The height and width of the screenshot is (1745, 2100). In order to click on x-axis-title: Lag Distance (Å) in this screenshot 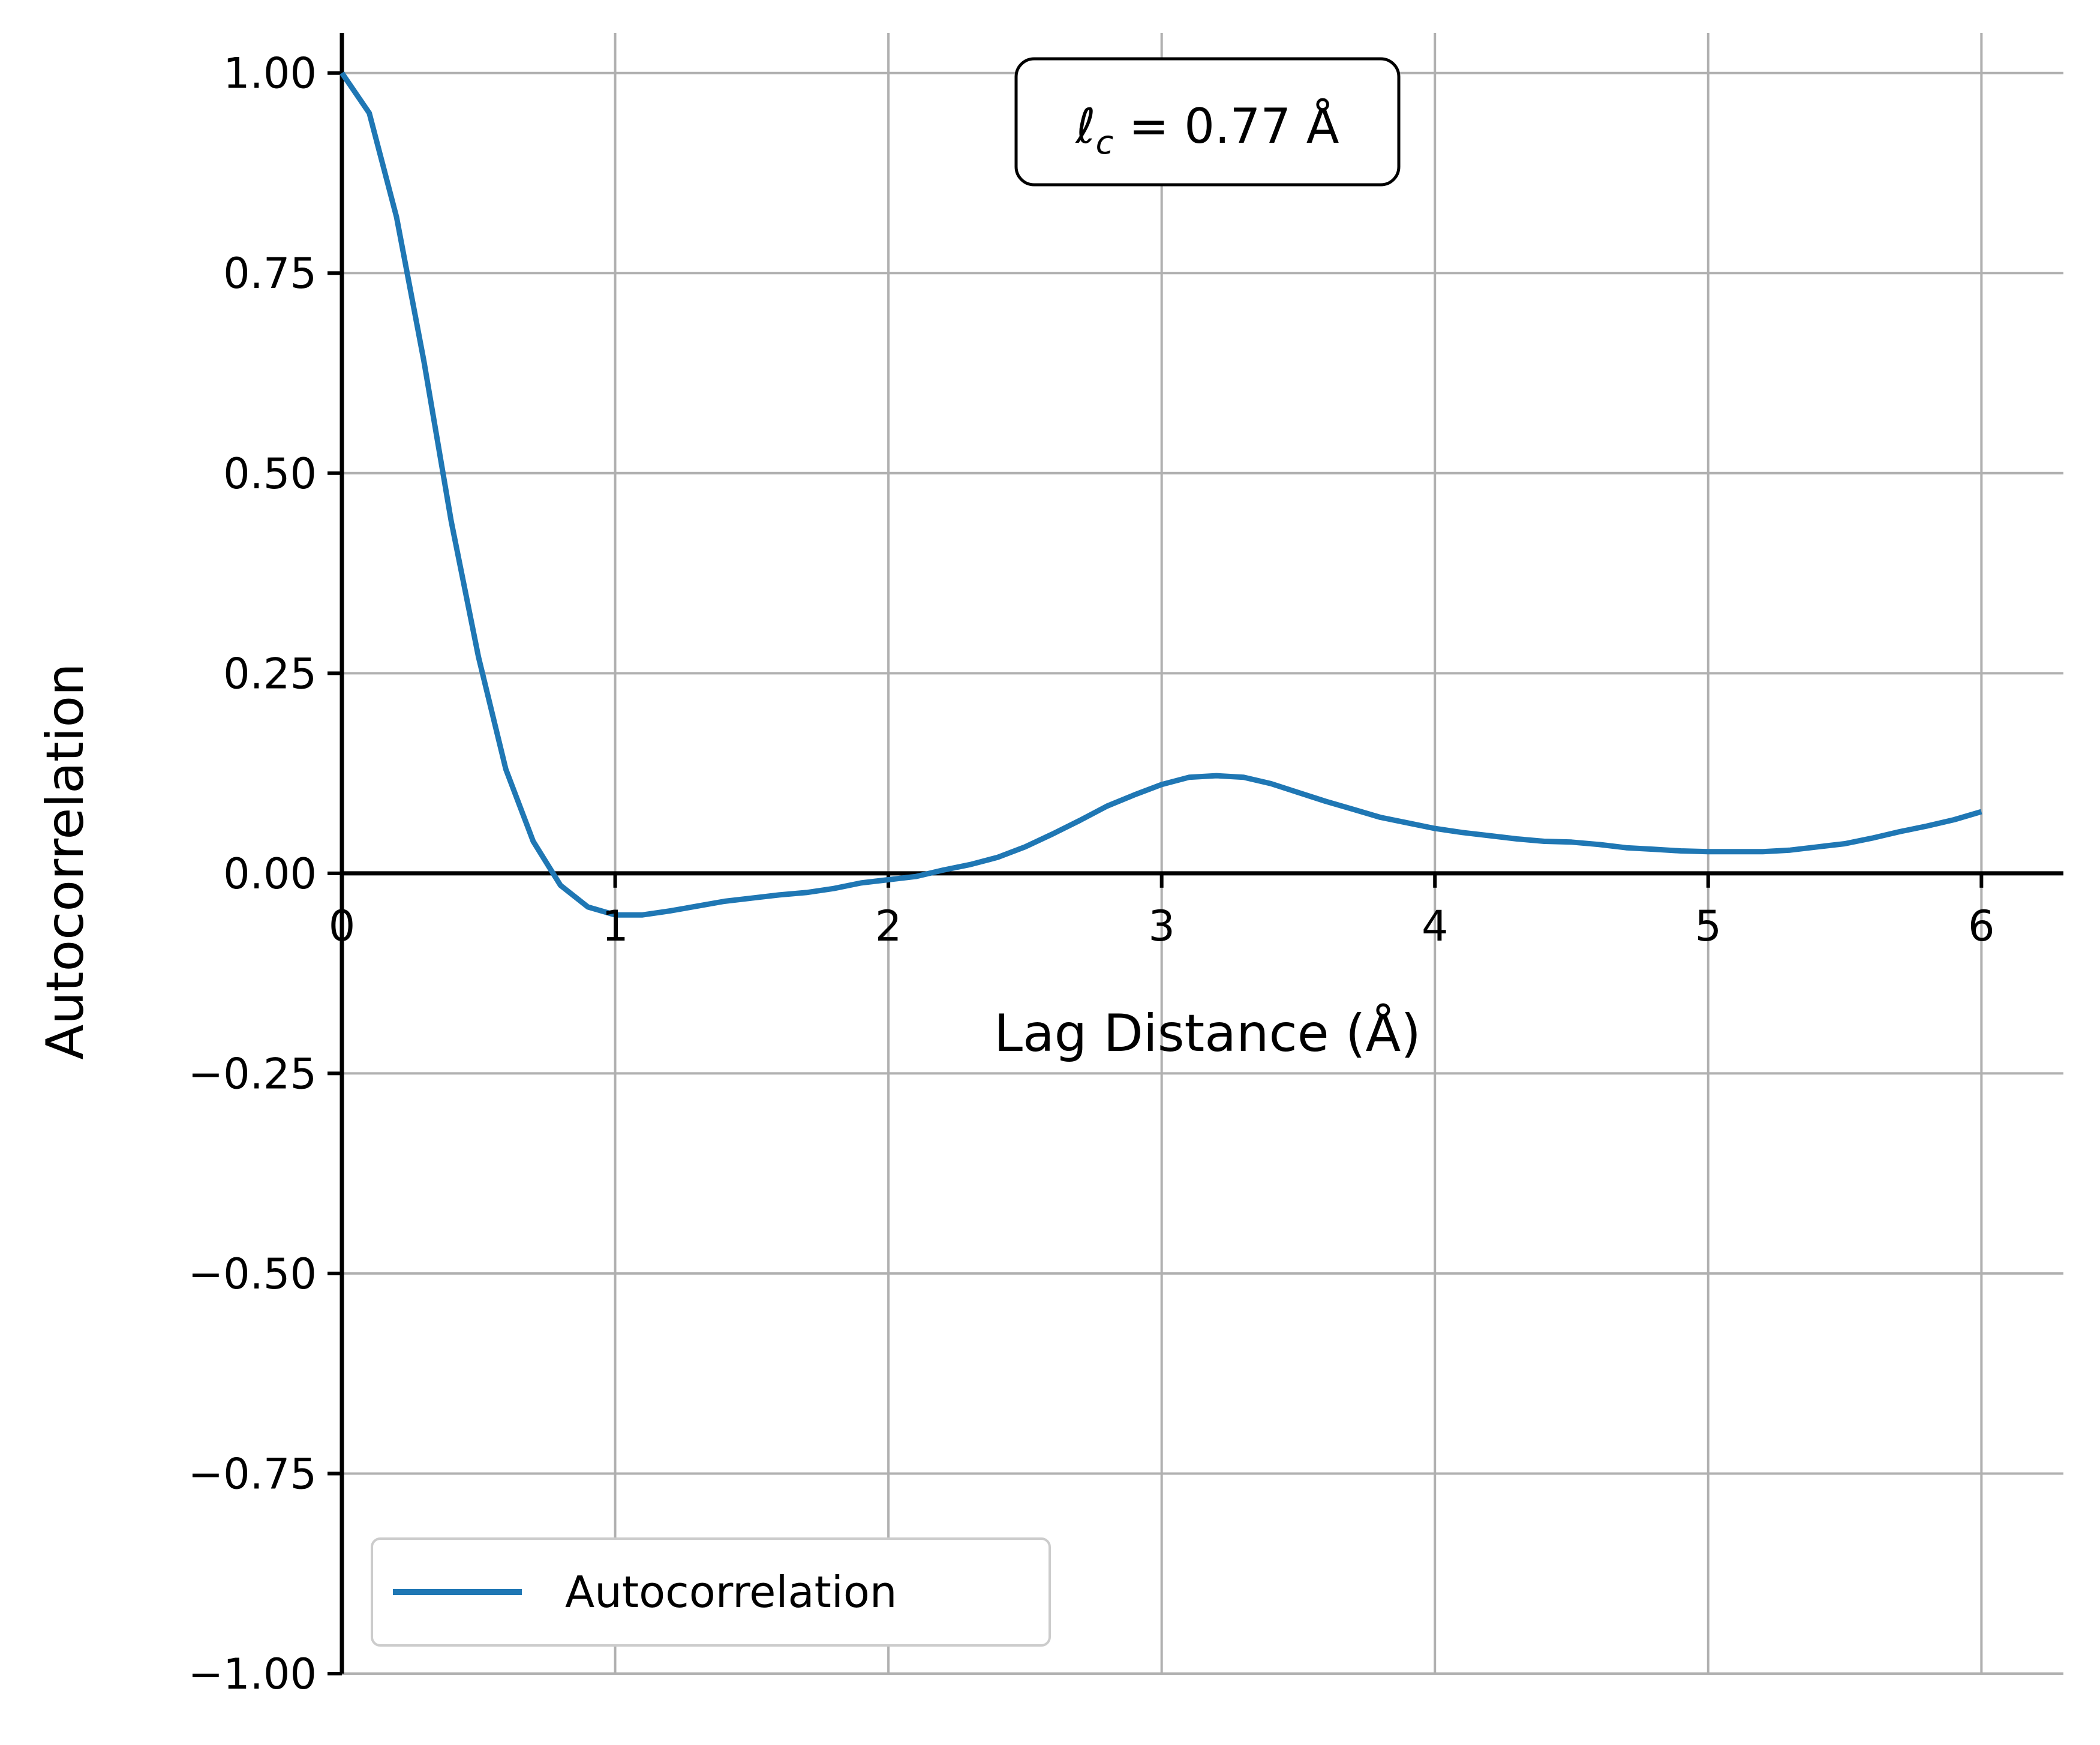, I will do `click(1207, 1033)`.